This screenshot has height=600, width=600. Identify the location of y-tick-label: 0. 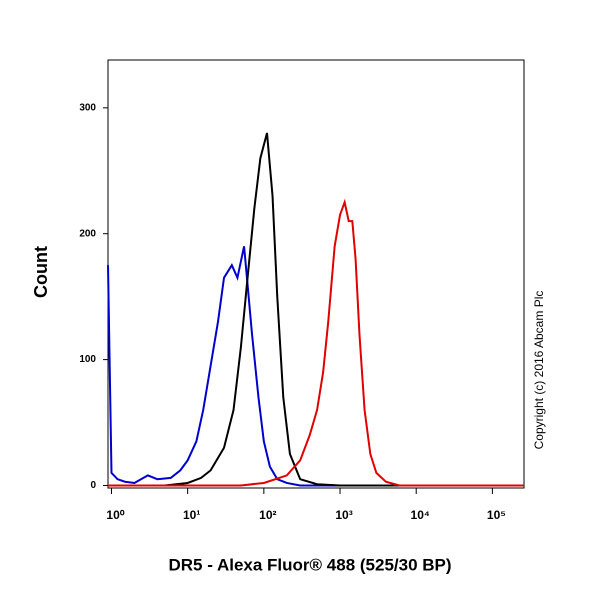
(93, 485).